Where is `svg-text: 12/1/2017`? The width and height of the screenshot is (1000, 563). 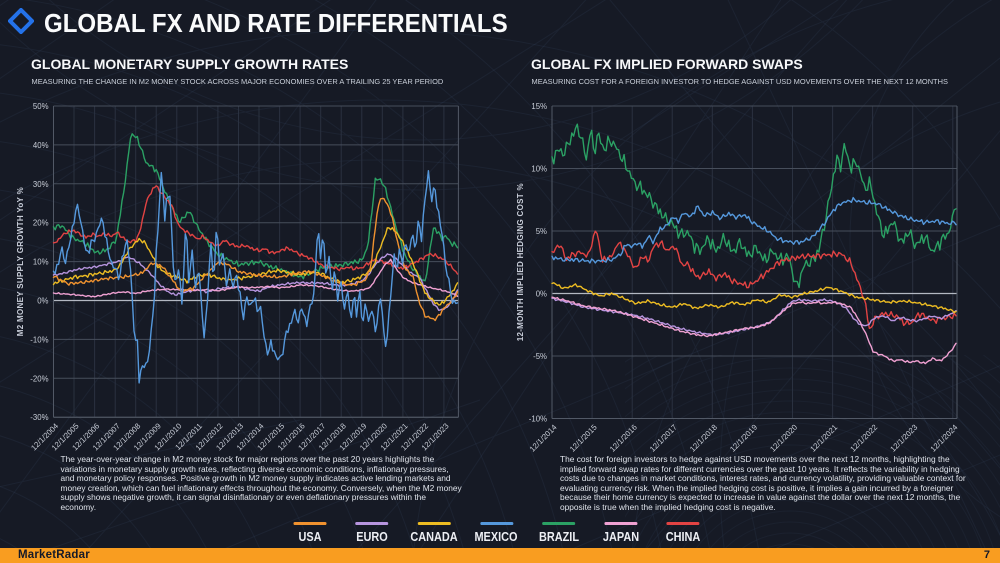
svg-text: 12/1/2017 is located at coordinates (663, 438).